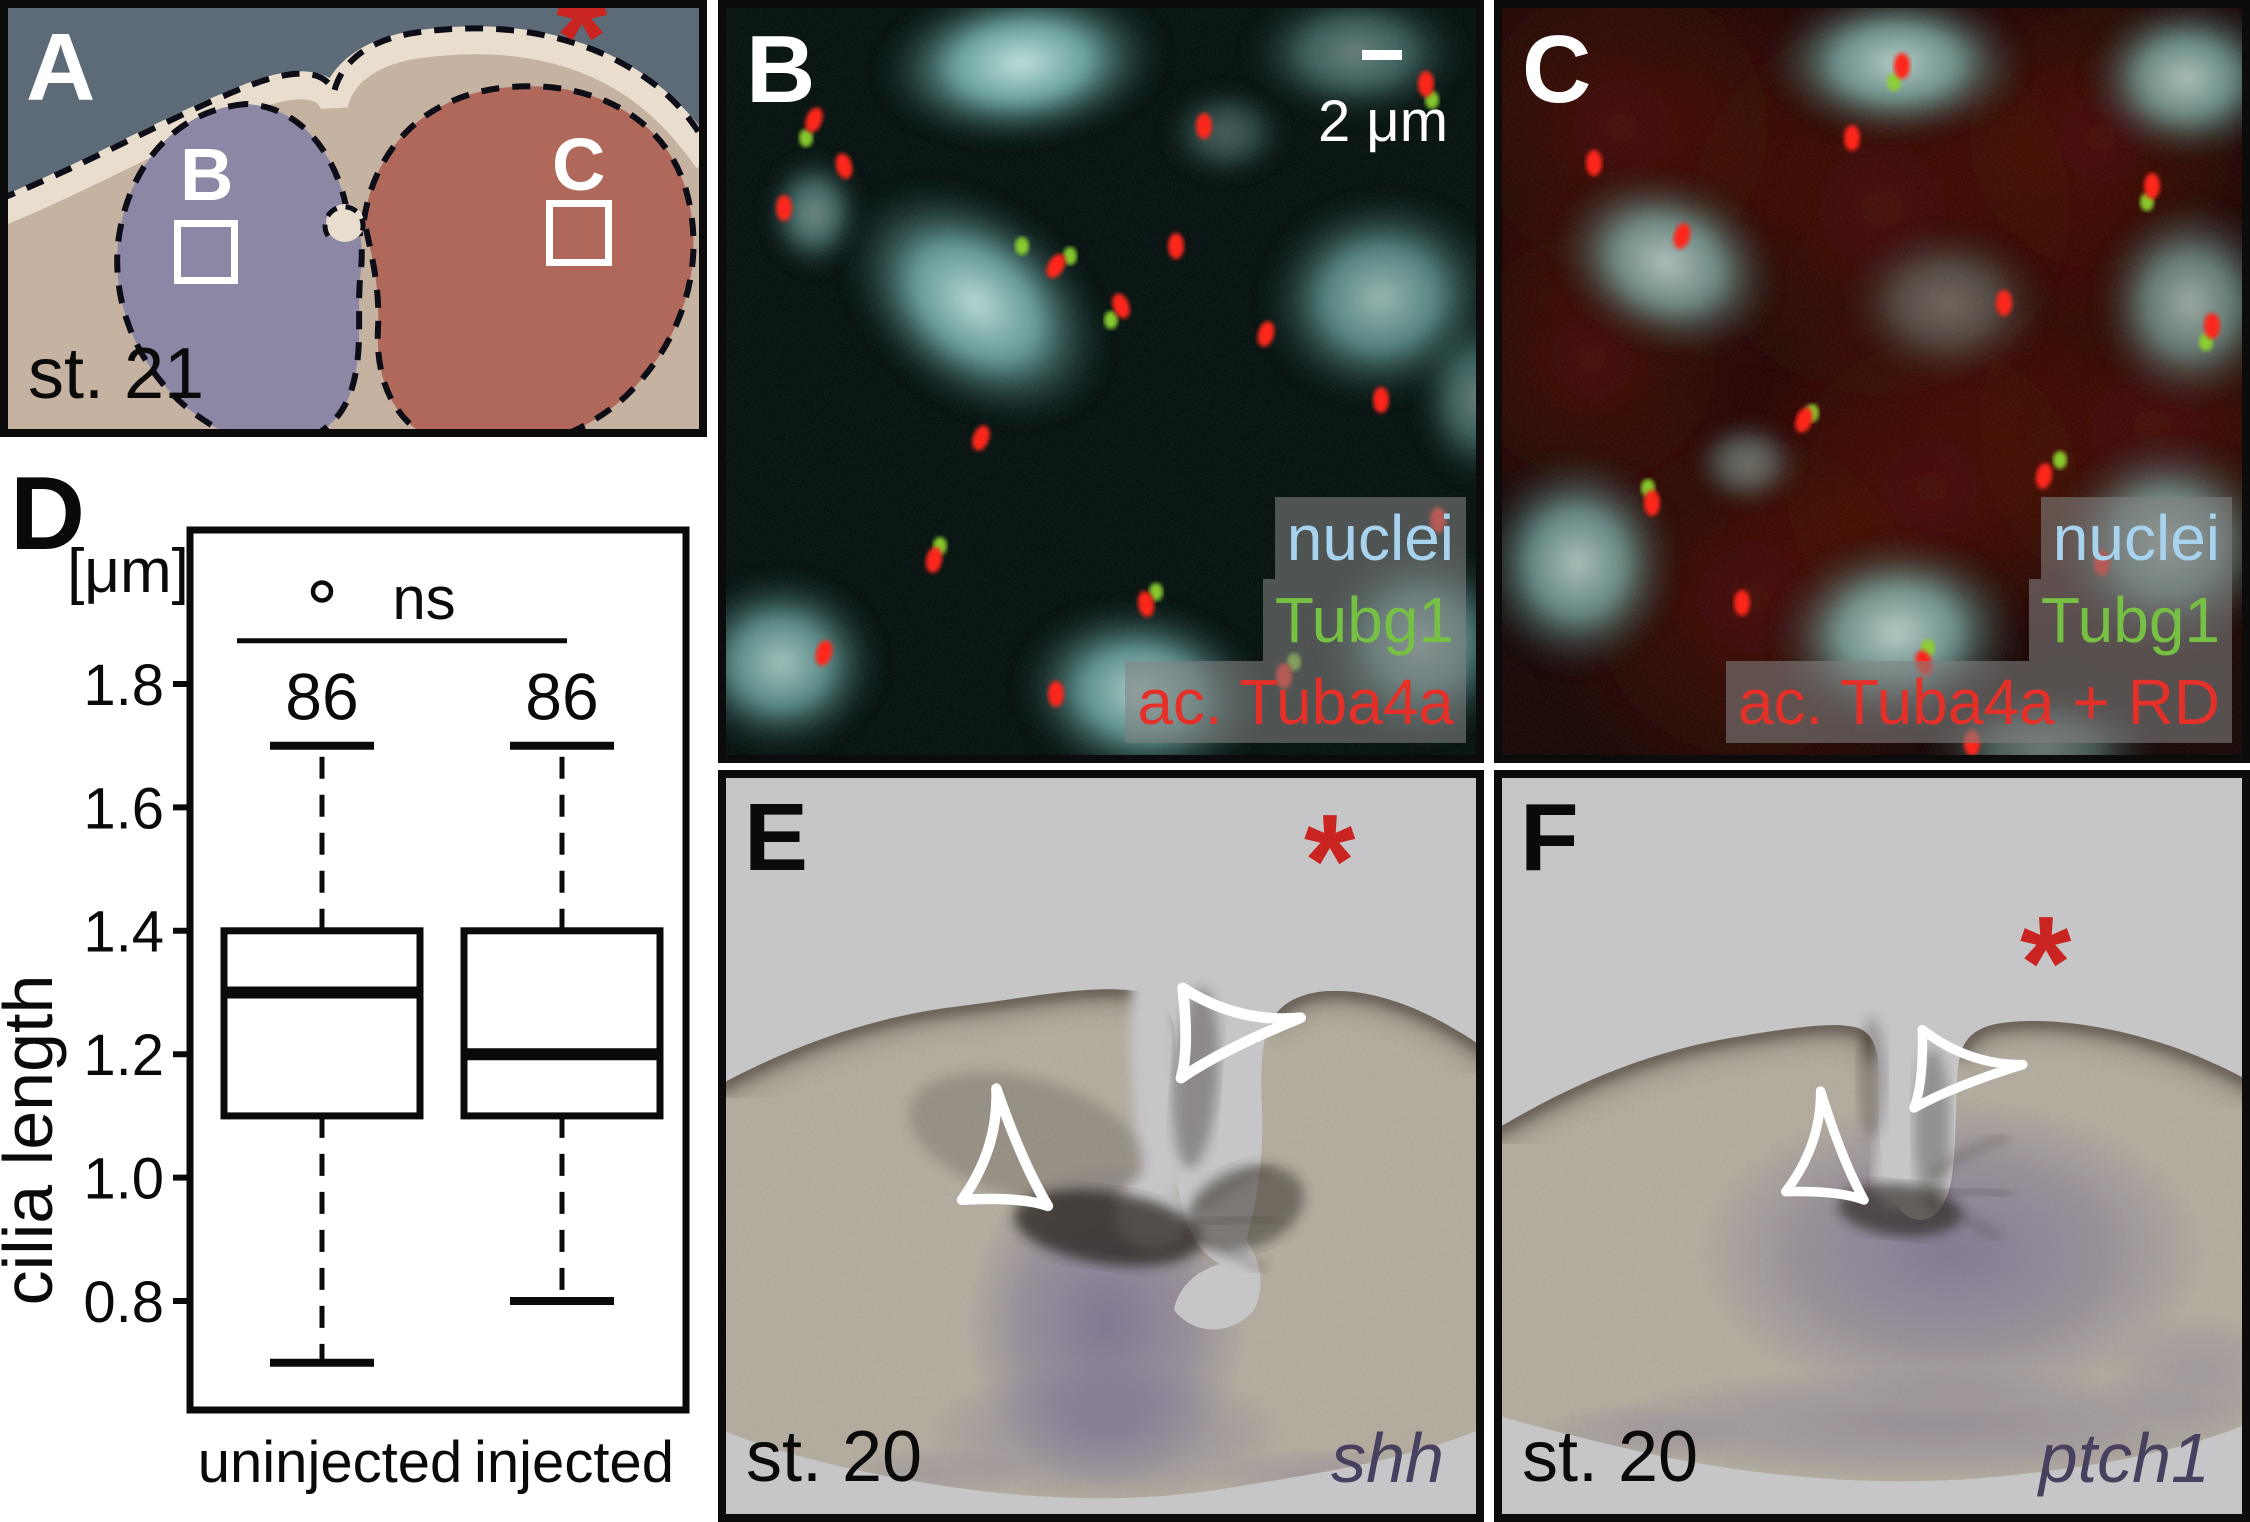  Describe the element at coordinates (123, 932) in the screenshot. I see `svg-text: 1.4` at that location.